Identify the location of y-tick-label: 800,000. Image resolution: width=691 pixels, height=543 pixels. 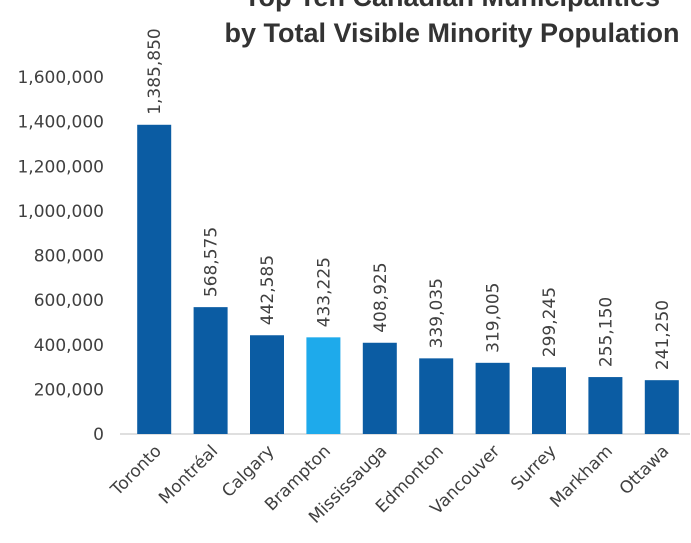
(69, 257).